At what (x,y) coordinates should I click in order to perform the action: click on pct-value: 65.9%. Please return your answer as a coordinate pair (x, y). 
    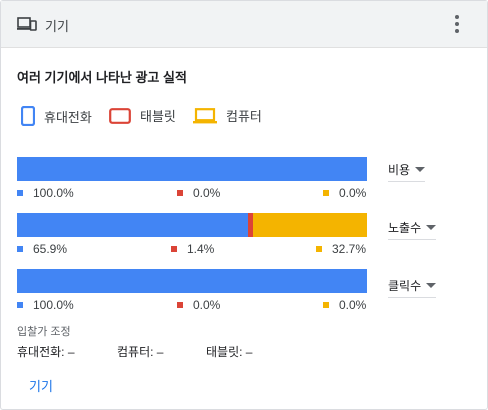
    Looking at the image, I should click on (50, 249).